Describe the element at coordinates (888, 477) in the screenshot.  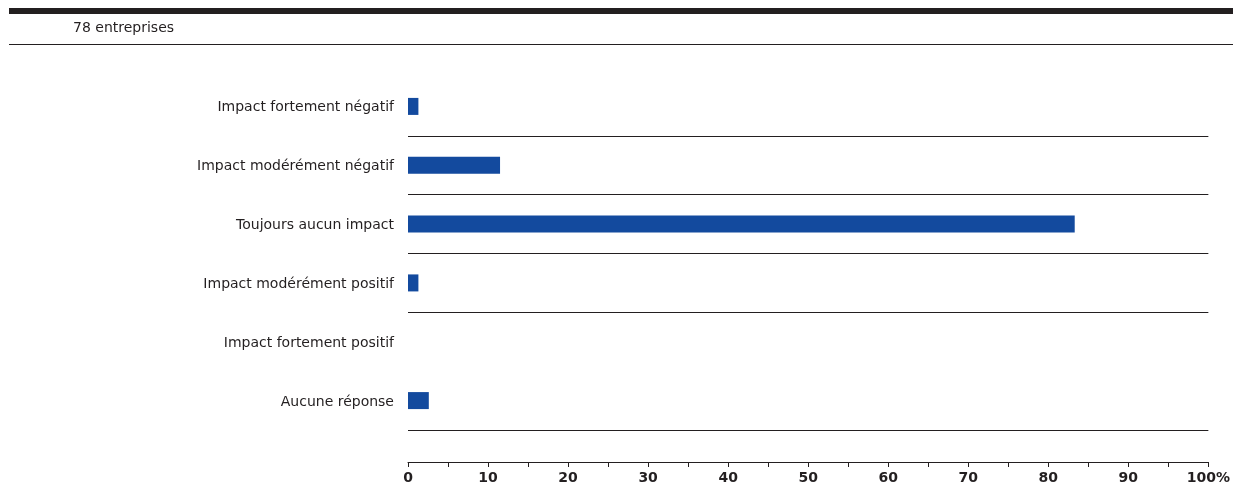
I see `x-tick-label: 60` at that location.